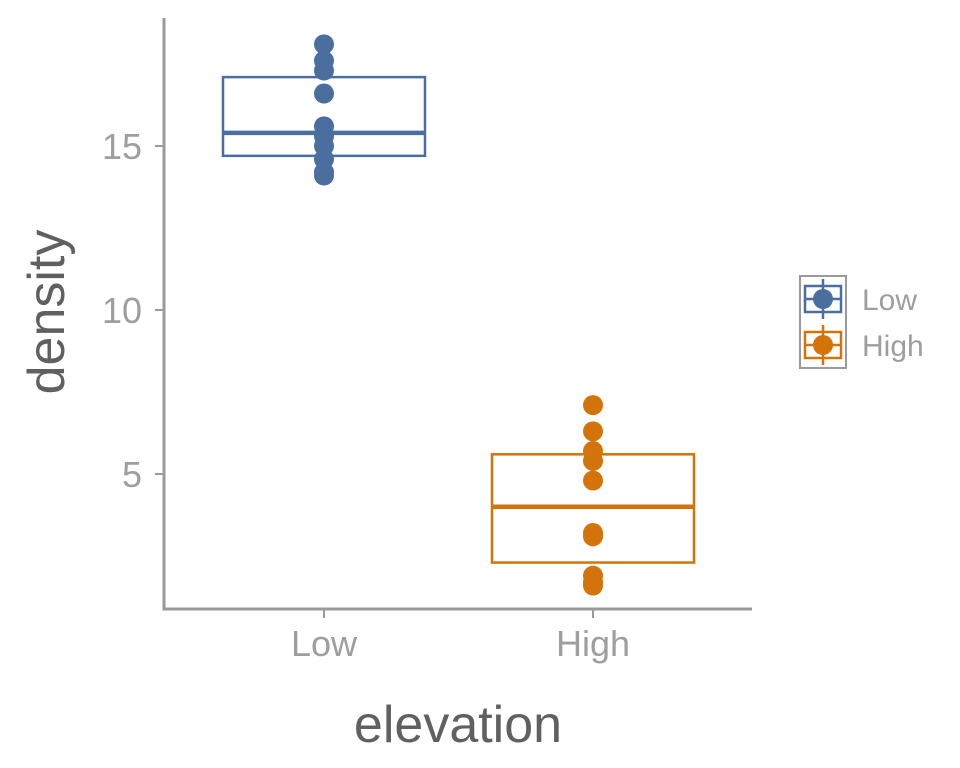 The image size is (960, 768). Describe the element at coordinates (893, 346) in the screenshot. I see `legend-label-high: High` at that location.